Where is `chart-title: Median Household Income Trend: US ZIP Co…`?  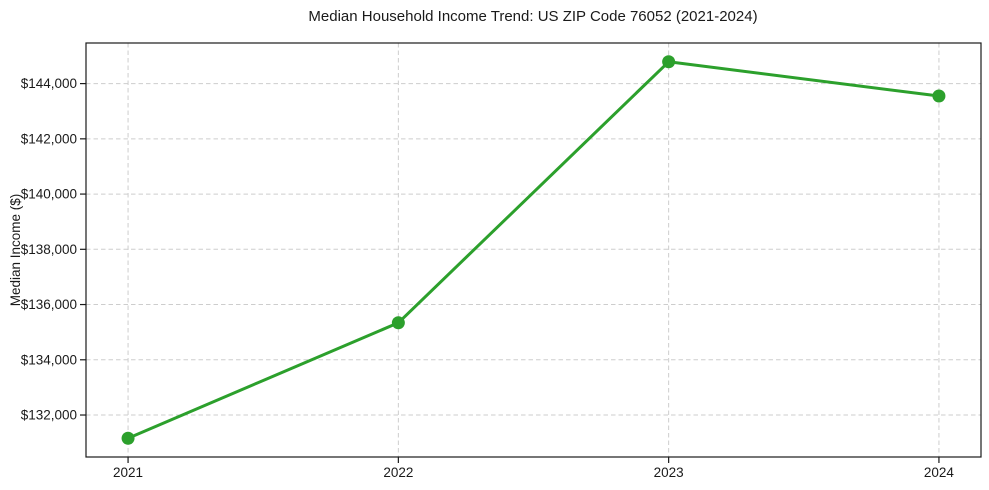 chart-title: Median Household Income Trend: US ZIP Co… is located at coordinates (532, 16).